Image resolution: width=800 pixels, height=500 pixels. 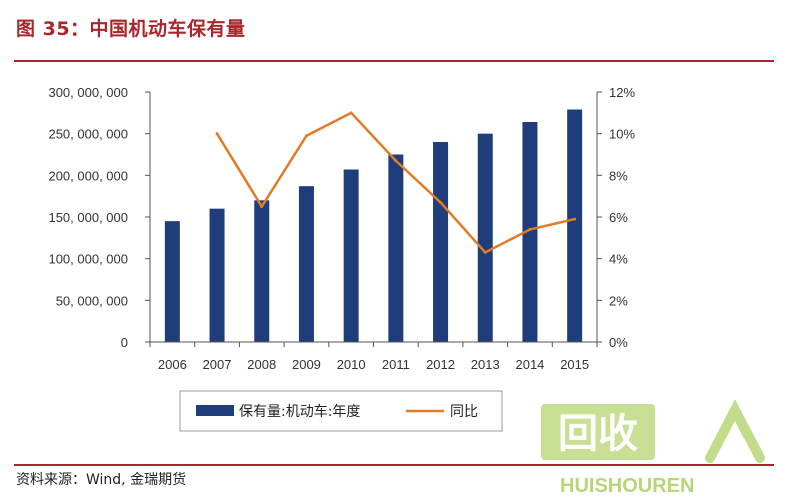 I want to click on watermark-wordmark: HUISHOUREN, so click(x=627, y=486).